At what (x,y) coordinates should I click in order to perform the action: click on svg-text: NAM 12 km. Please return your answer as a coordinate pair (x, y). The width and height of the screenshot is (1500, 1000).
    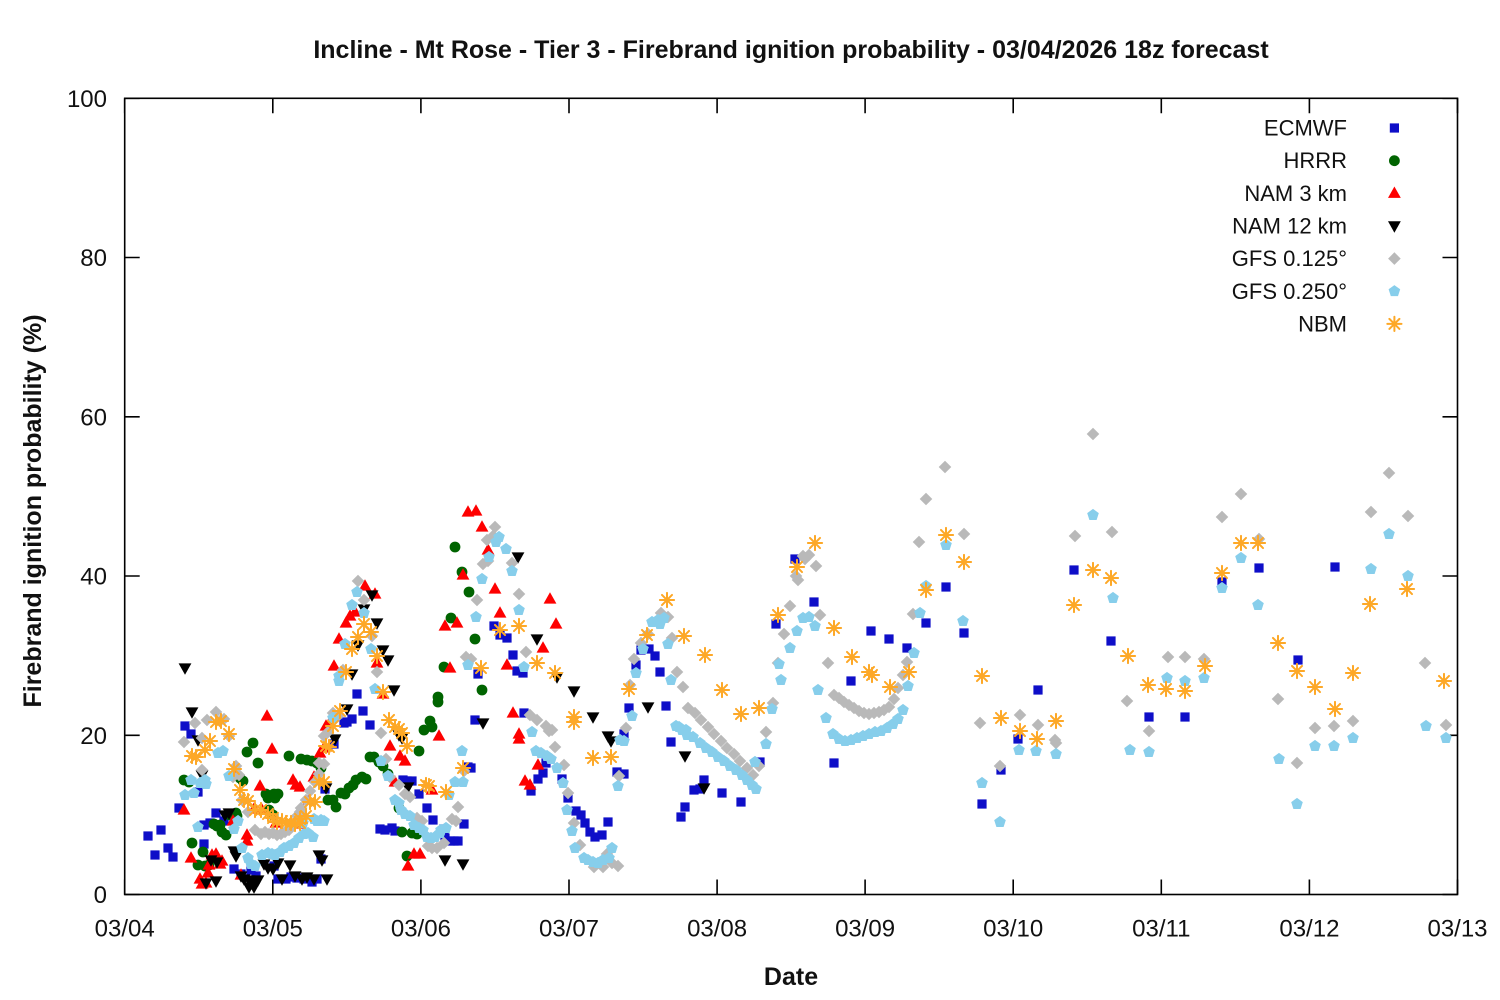
    Looking at the image, I should click on (1289, 225).